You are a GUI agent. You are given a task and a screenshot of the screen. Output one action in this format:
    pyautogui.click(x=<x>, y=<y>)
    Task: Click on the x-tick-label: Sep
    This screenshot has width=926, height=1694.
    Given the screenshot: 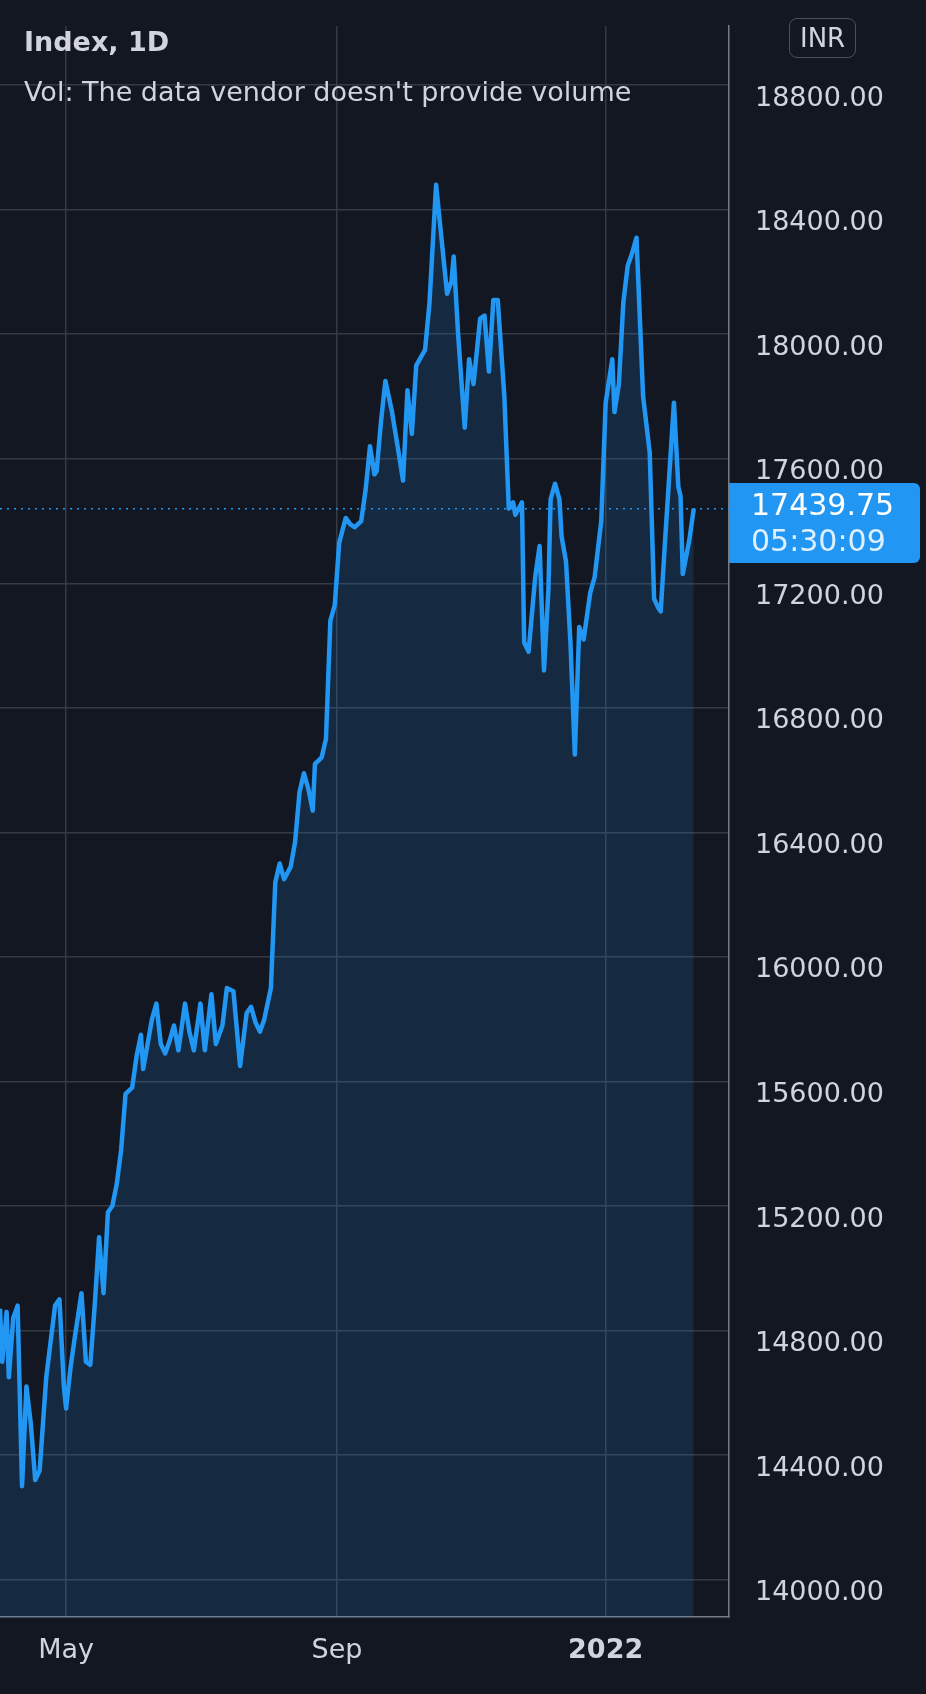 What is the action you would take?
    pyautogui.click(x=337, y=1649)
    